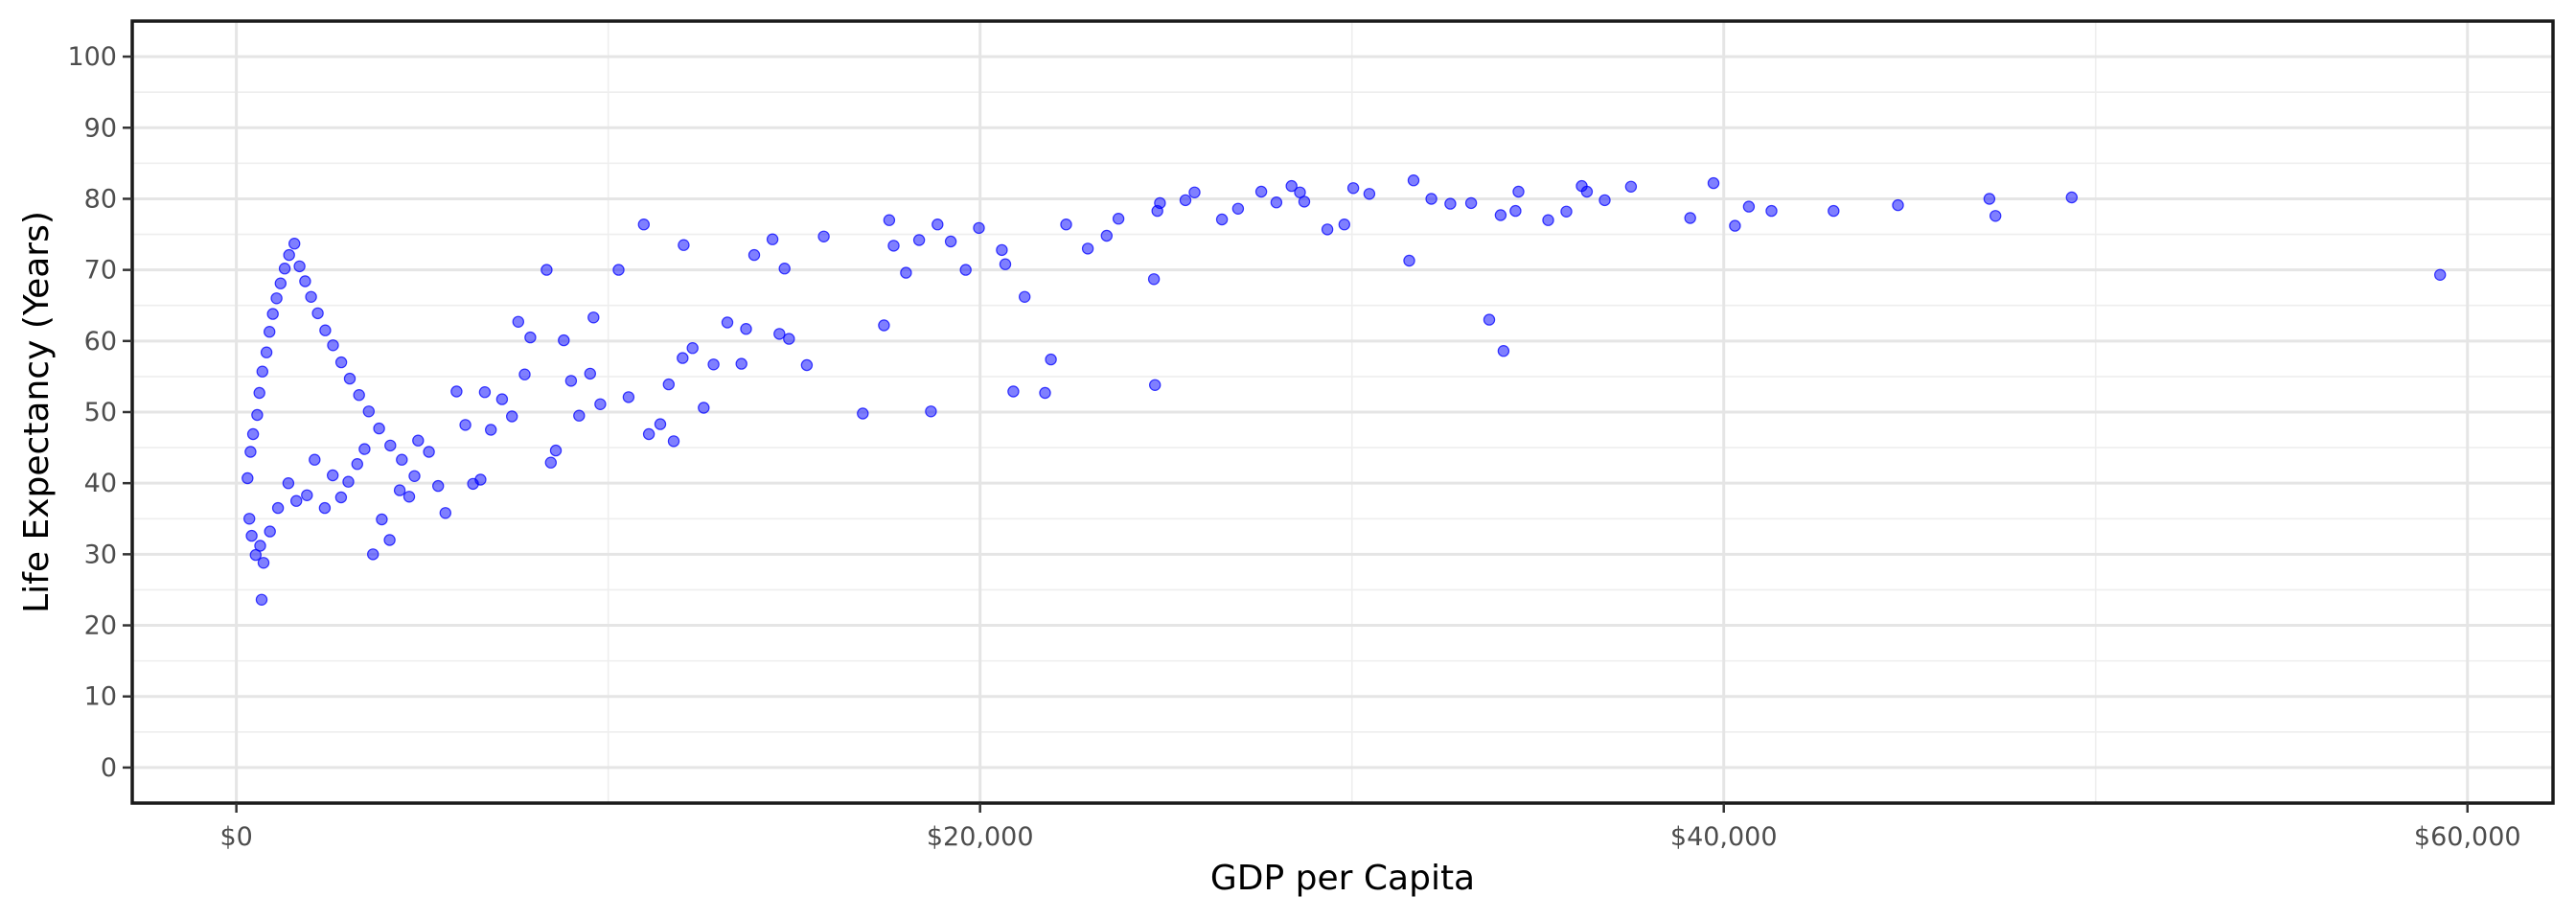 This screenshot has width=2576, height=920. I want to click on y-tick-label: 10, so click(100, 697).